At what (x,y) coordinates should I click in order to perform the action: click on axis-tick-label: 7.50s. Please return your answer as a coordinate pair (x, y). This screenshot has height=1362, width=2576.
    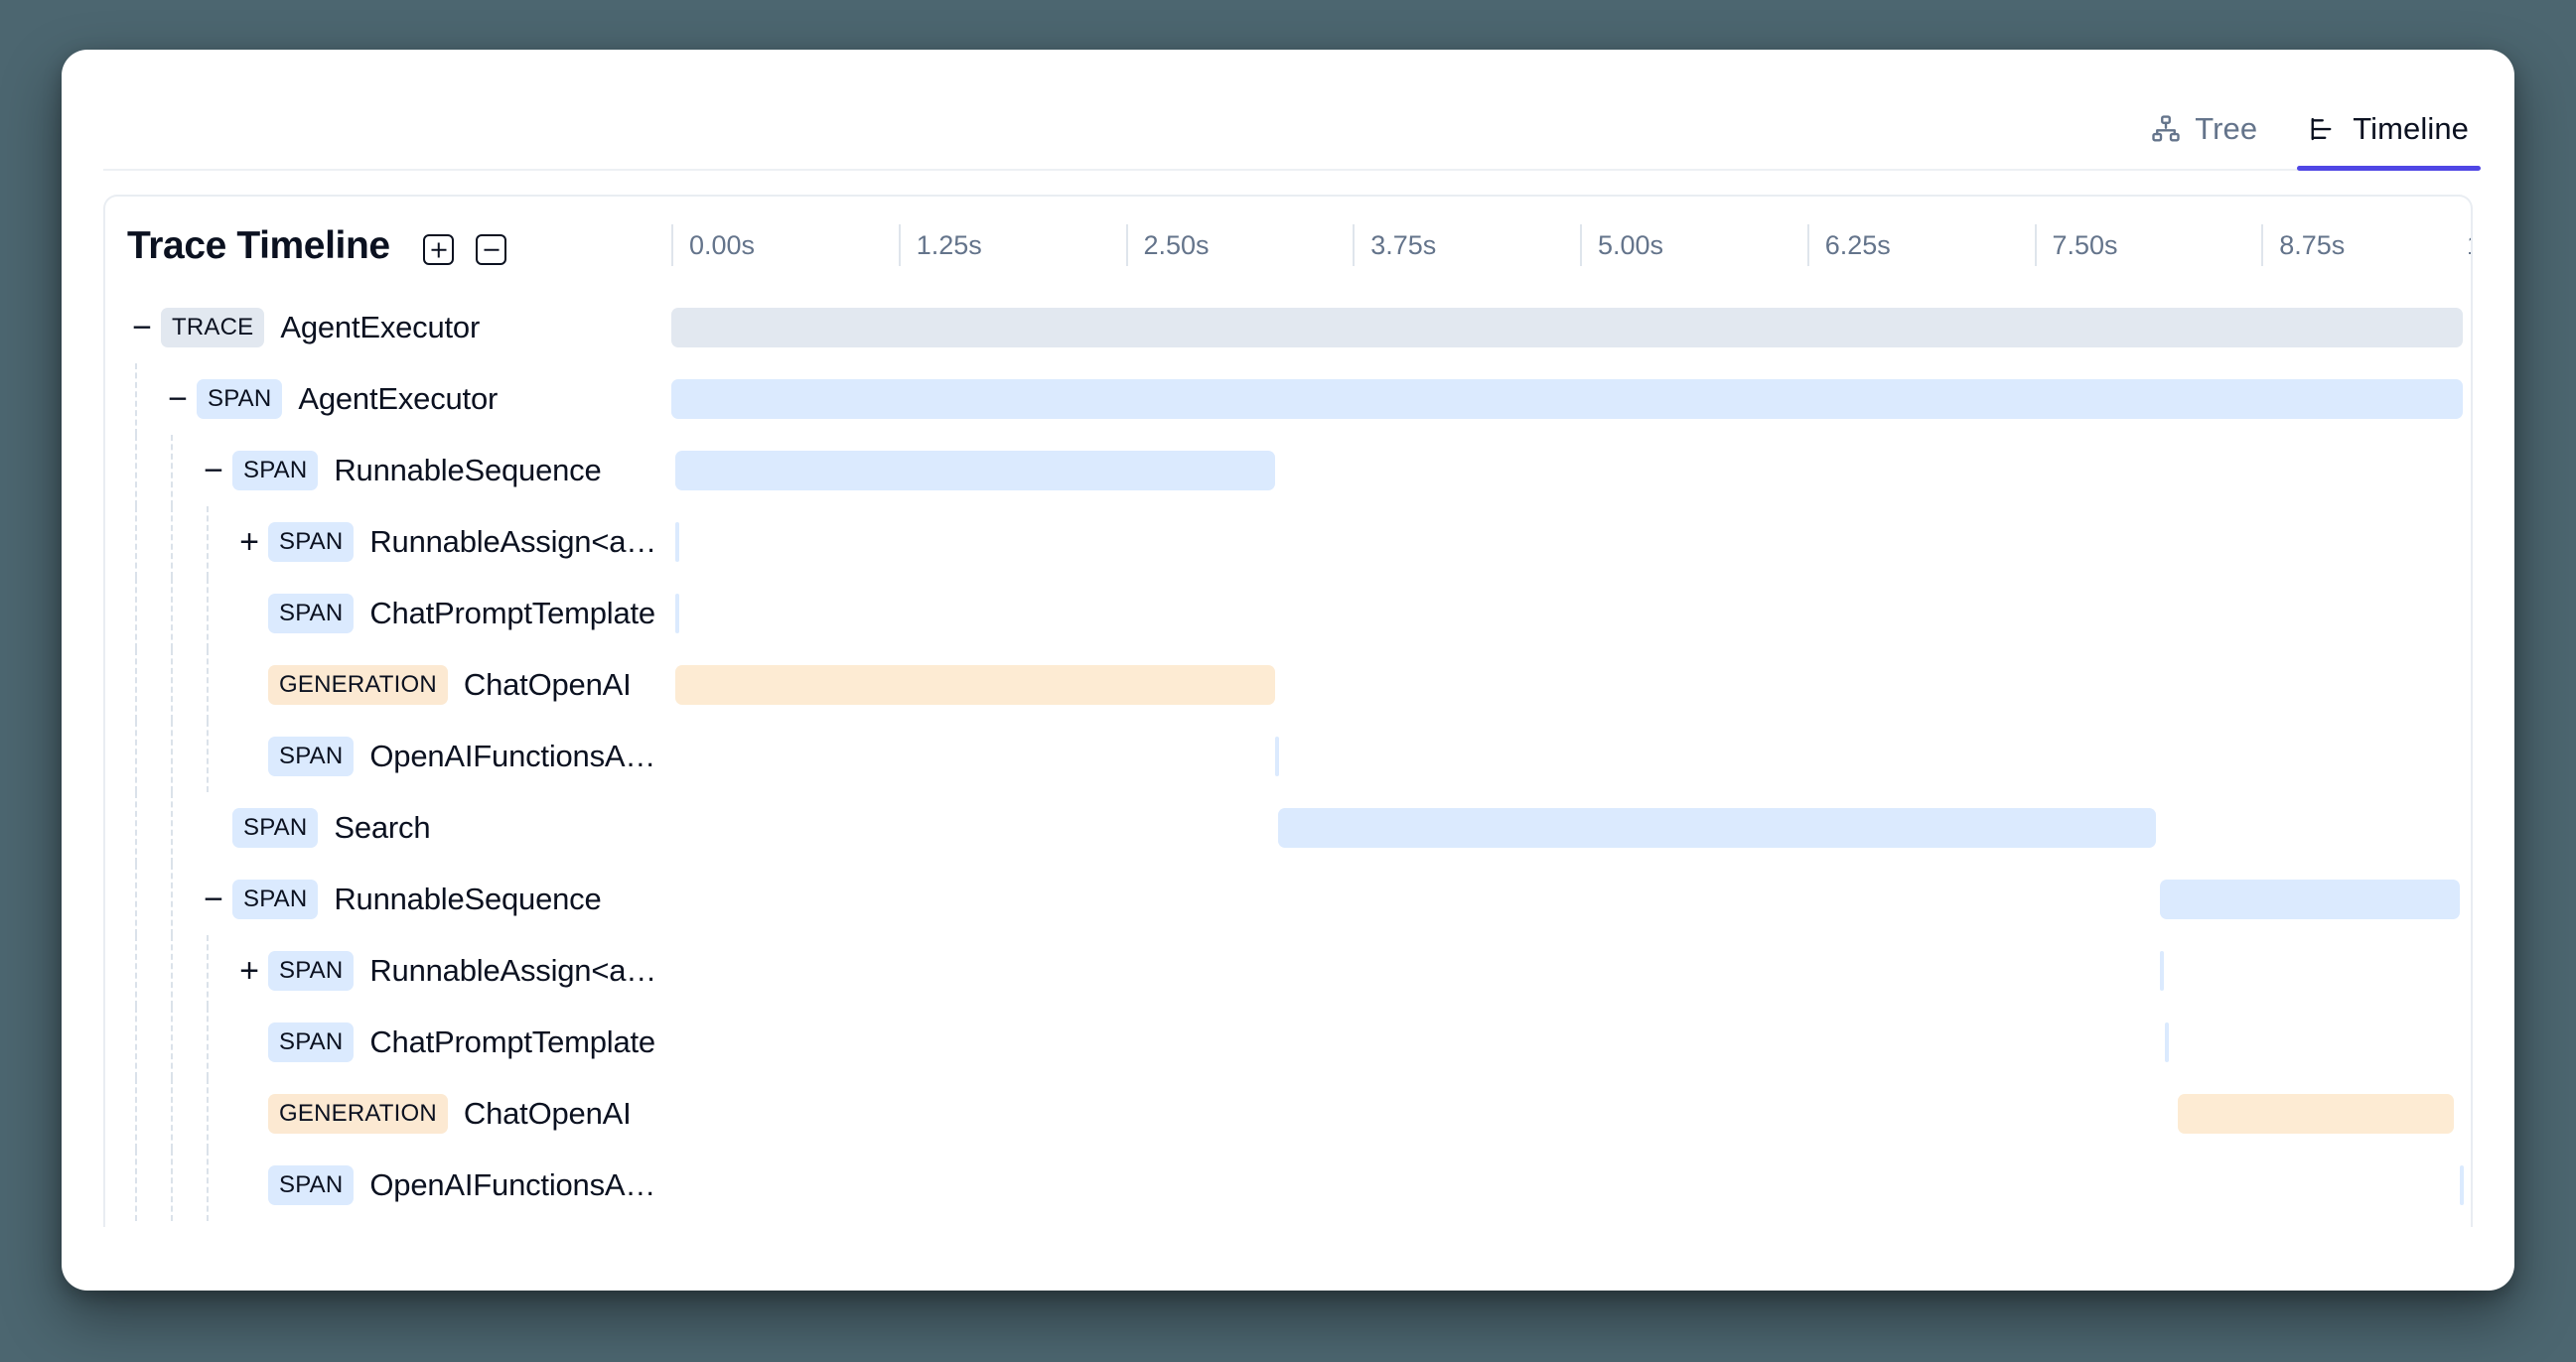
    Looking at the image, I should click on (2085, 244).